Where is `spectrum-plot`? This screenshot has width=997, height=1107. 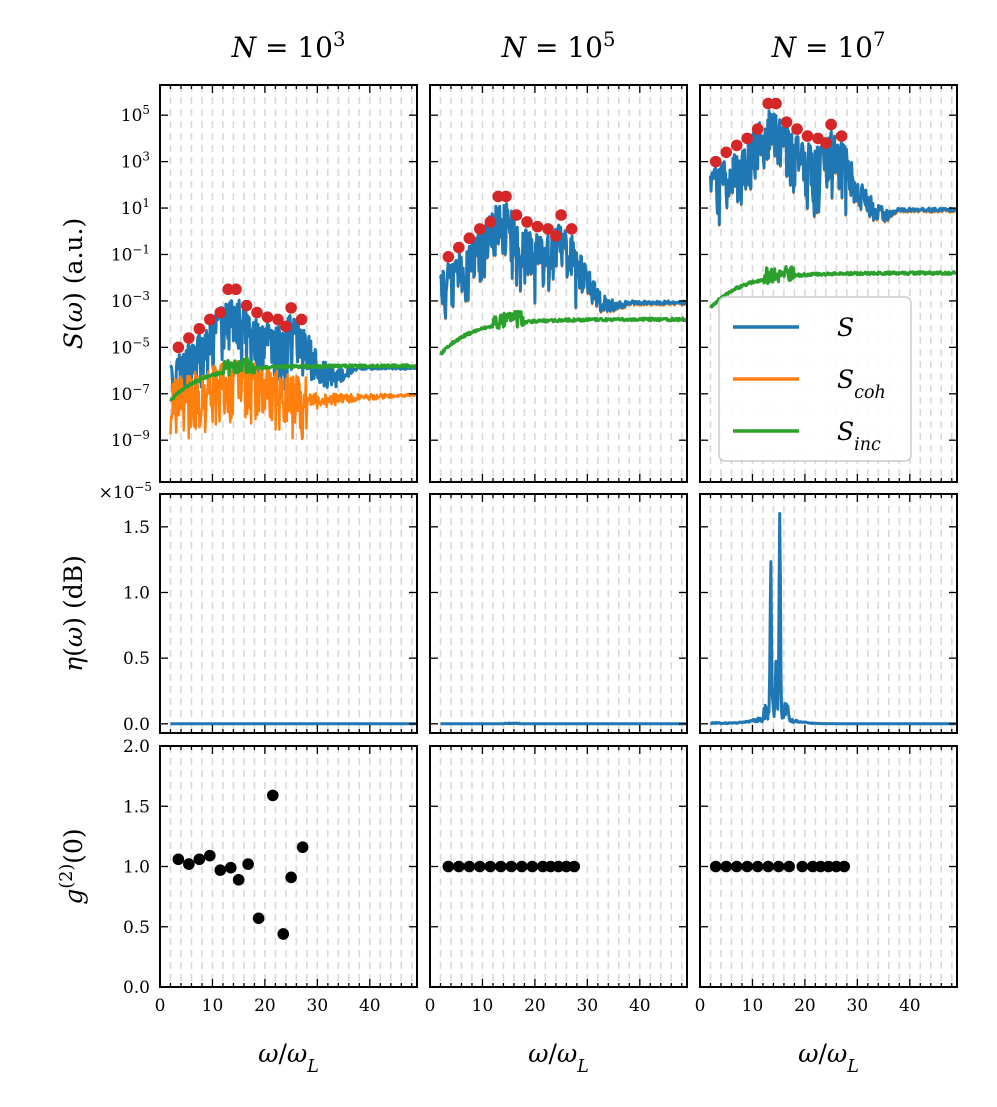
spectrum-plot is located at coordinates (563, 279).